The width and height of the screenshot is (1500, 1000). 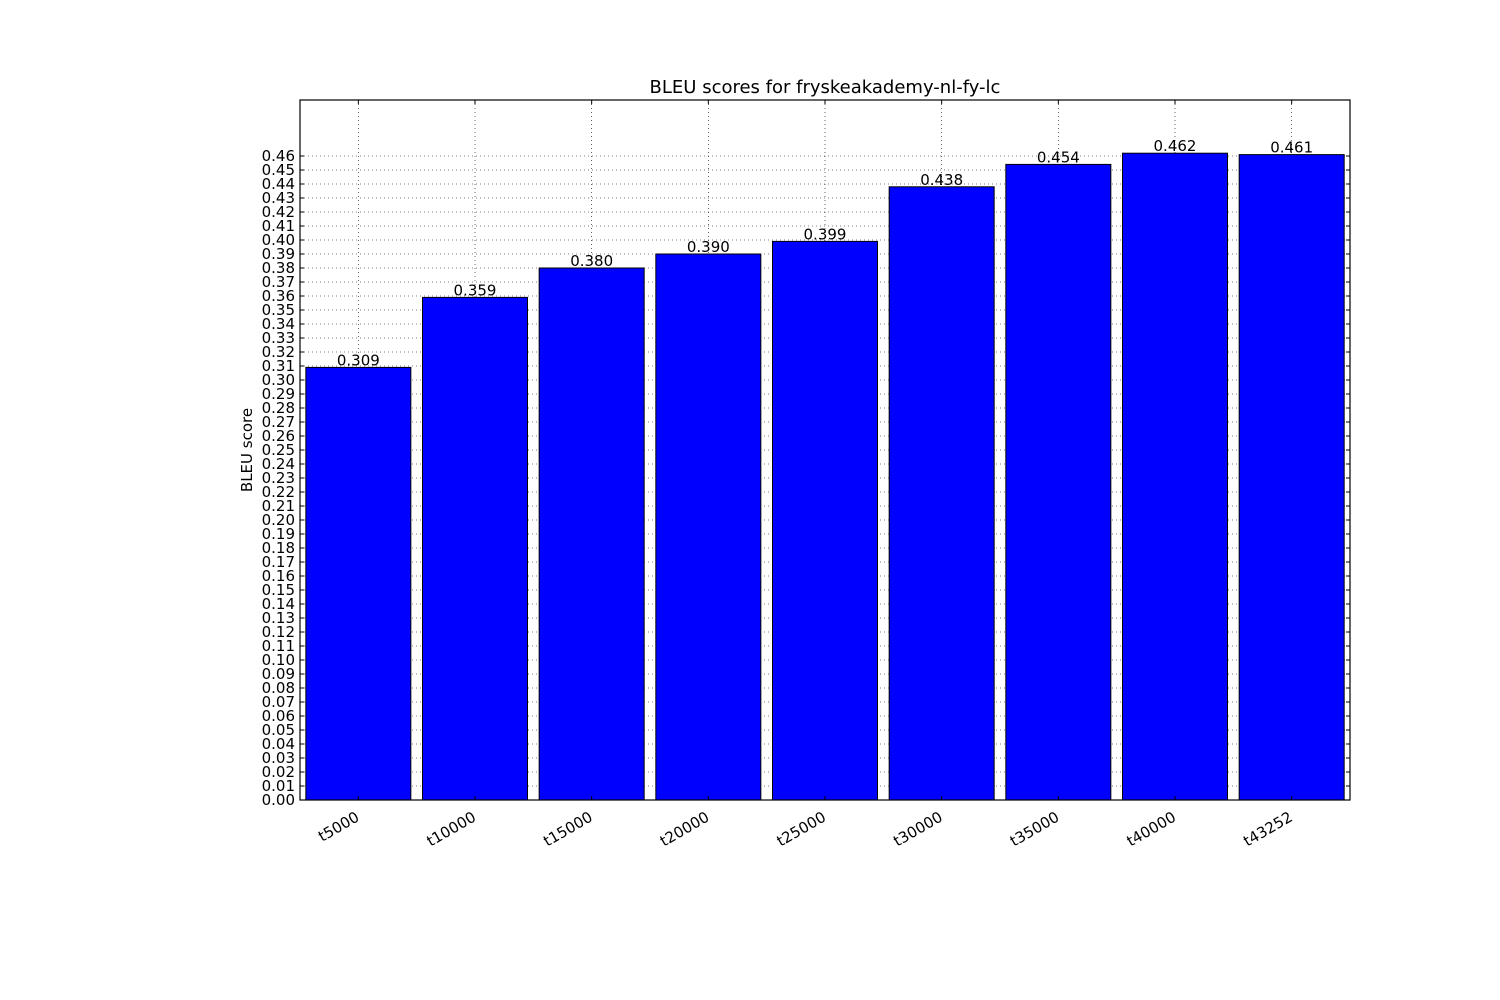 I want to click on bar-t43252, so click(x=1291, y=477).